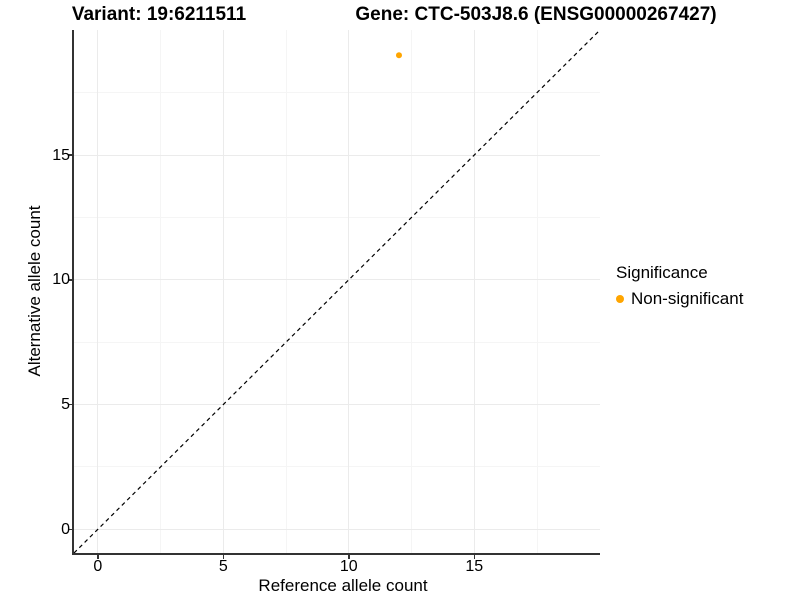  I want to click on legend-entry: Non-significant, so click(679, 299).